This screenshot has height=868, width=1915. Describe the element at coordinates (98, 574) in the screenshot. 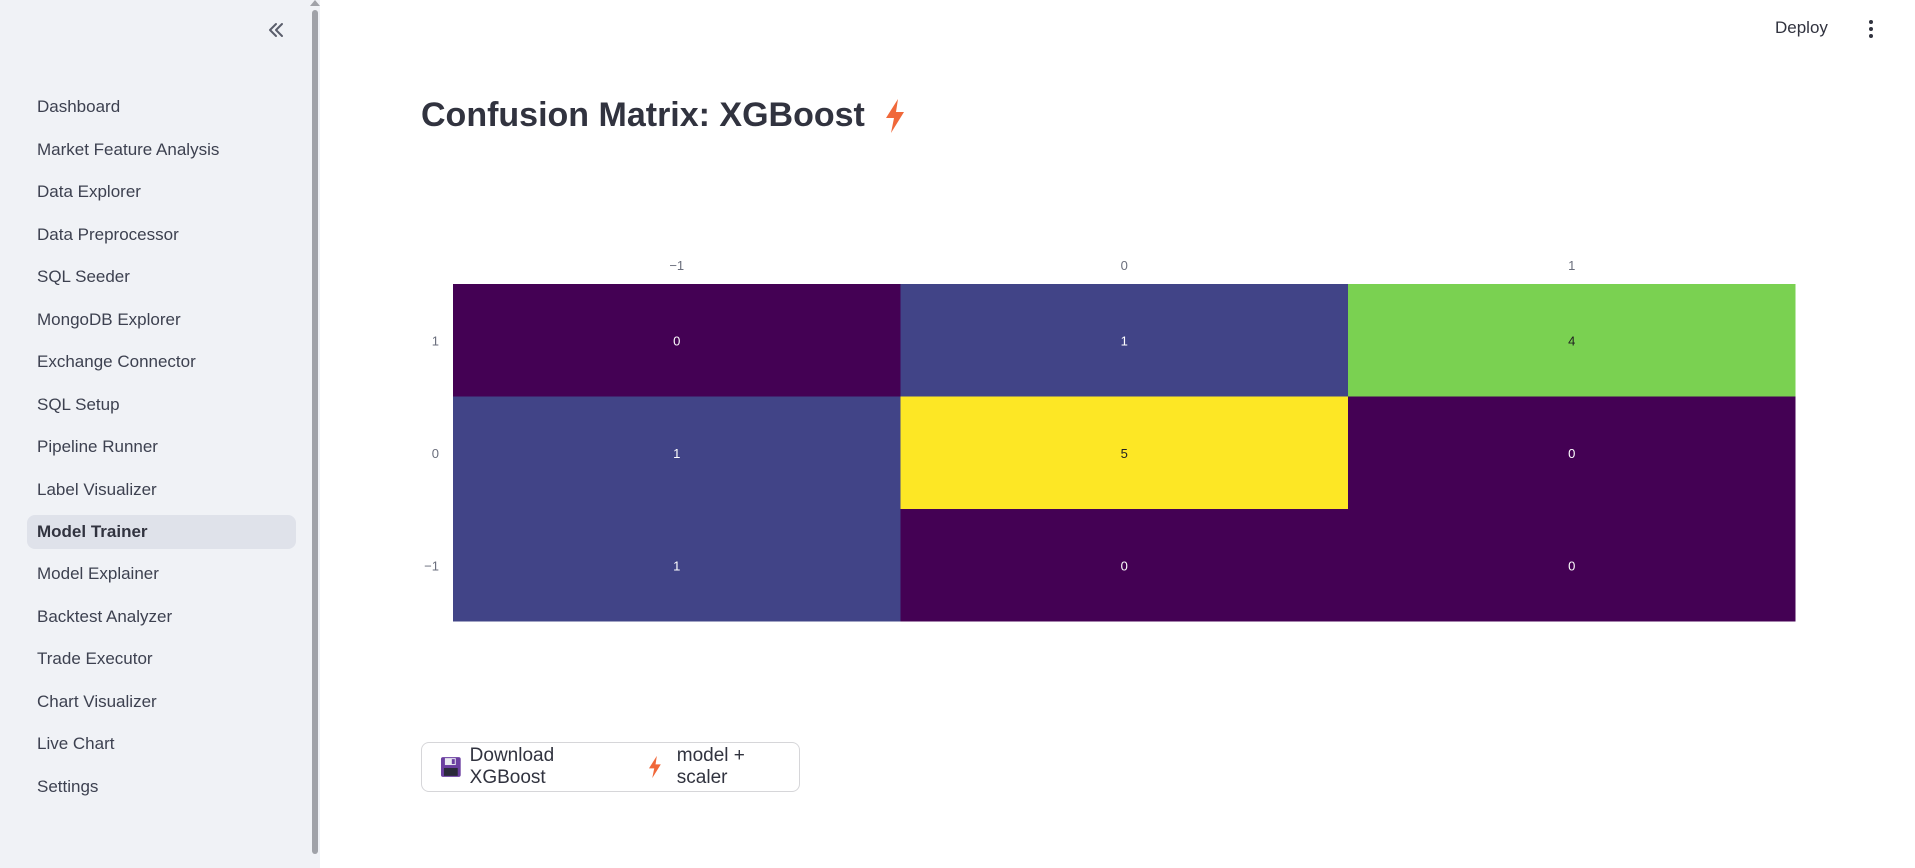

I see `sidebar-item-model-explainer: Model Explainer` at that location.